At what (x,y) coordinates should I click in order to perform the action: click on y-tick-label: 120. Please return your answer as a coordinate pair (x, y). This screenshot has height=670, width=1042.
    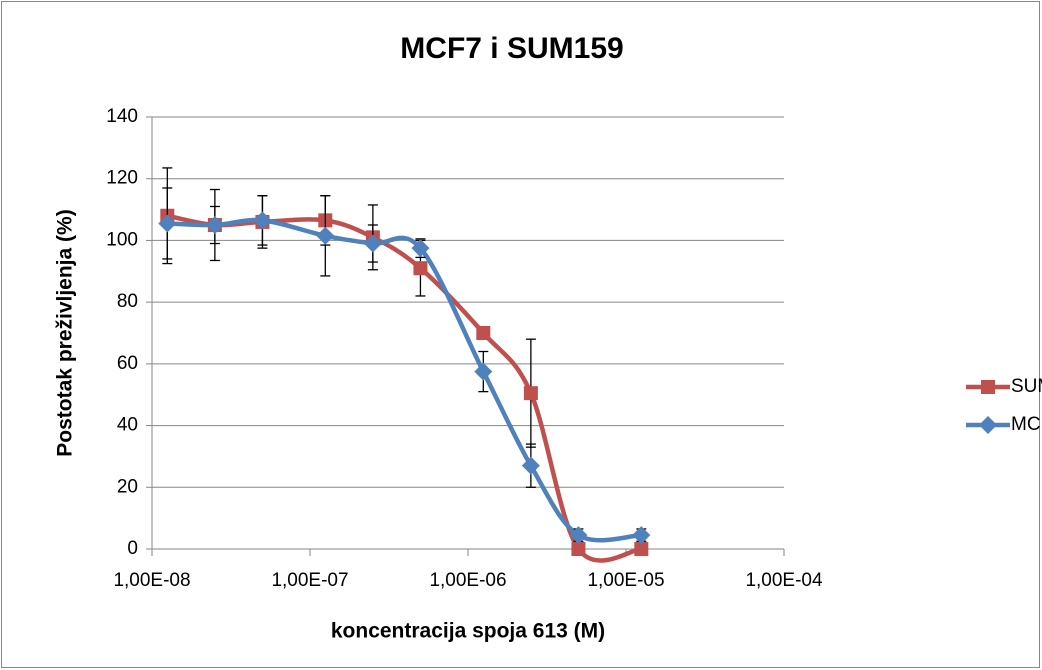
    Looking at the image, I should click on (122, 178).